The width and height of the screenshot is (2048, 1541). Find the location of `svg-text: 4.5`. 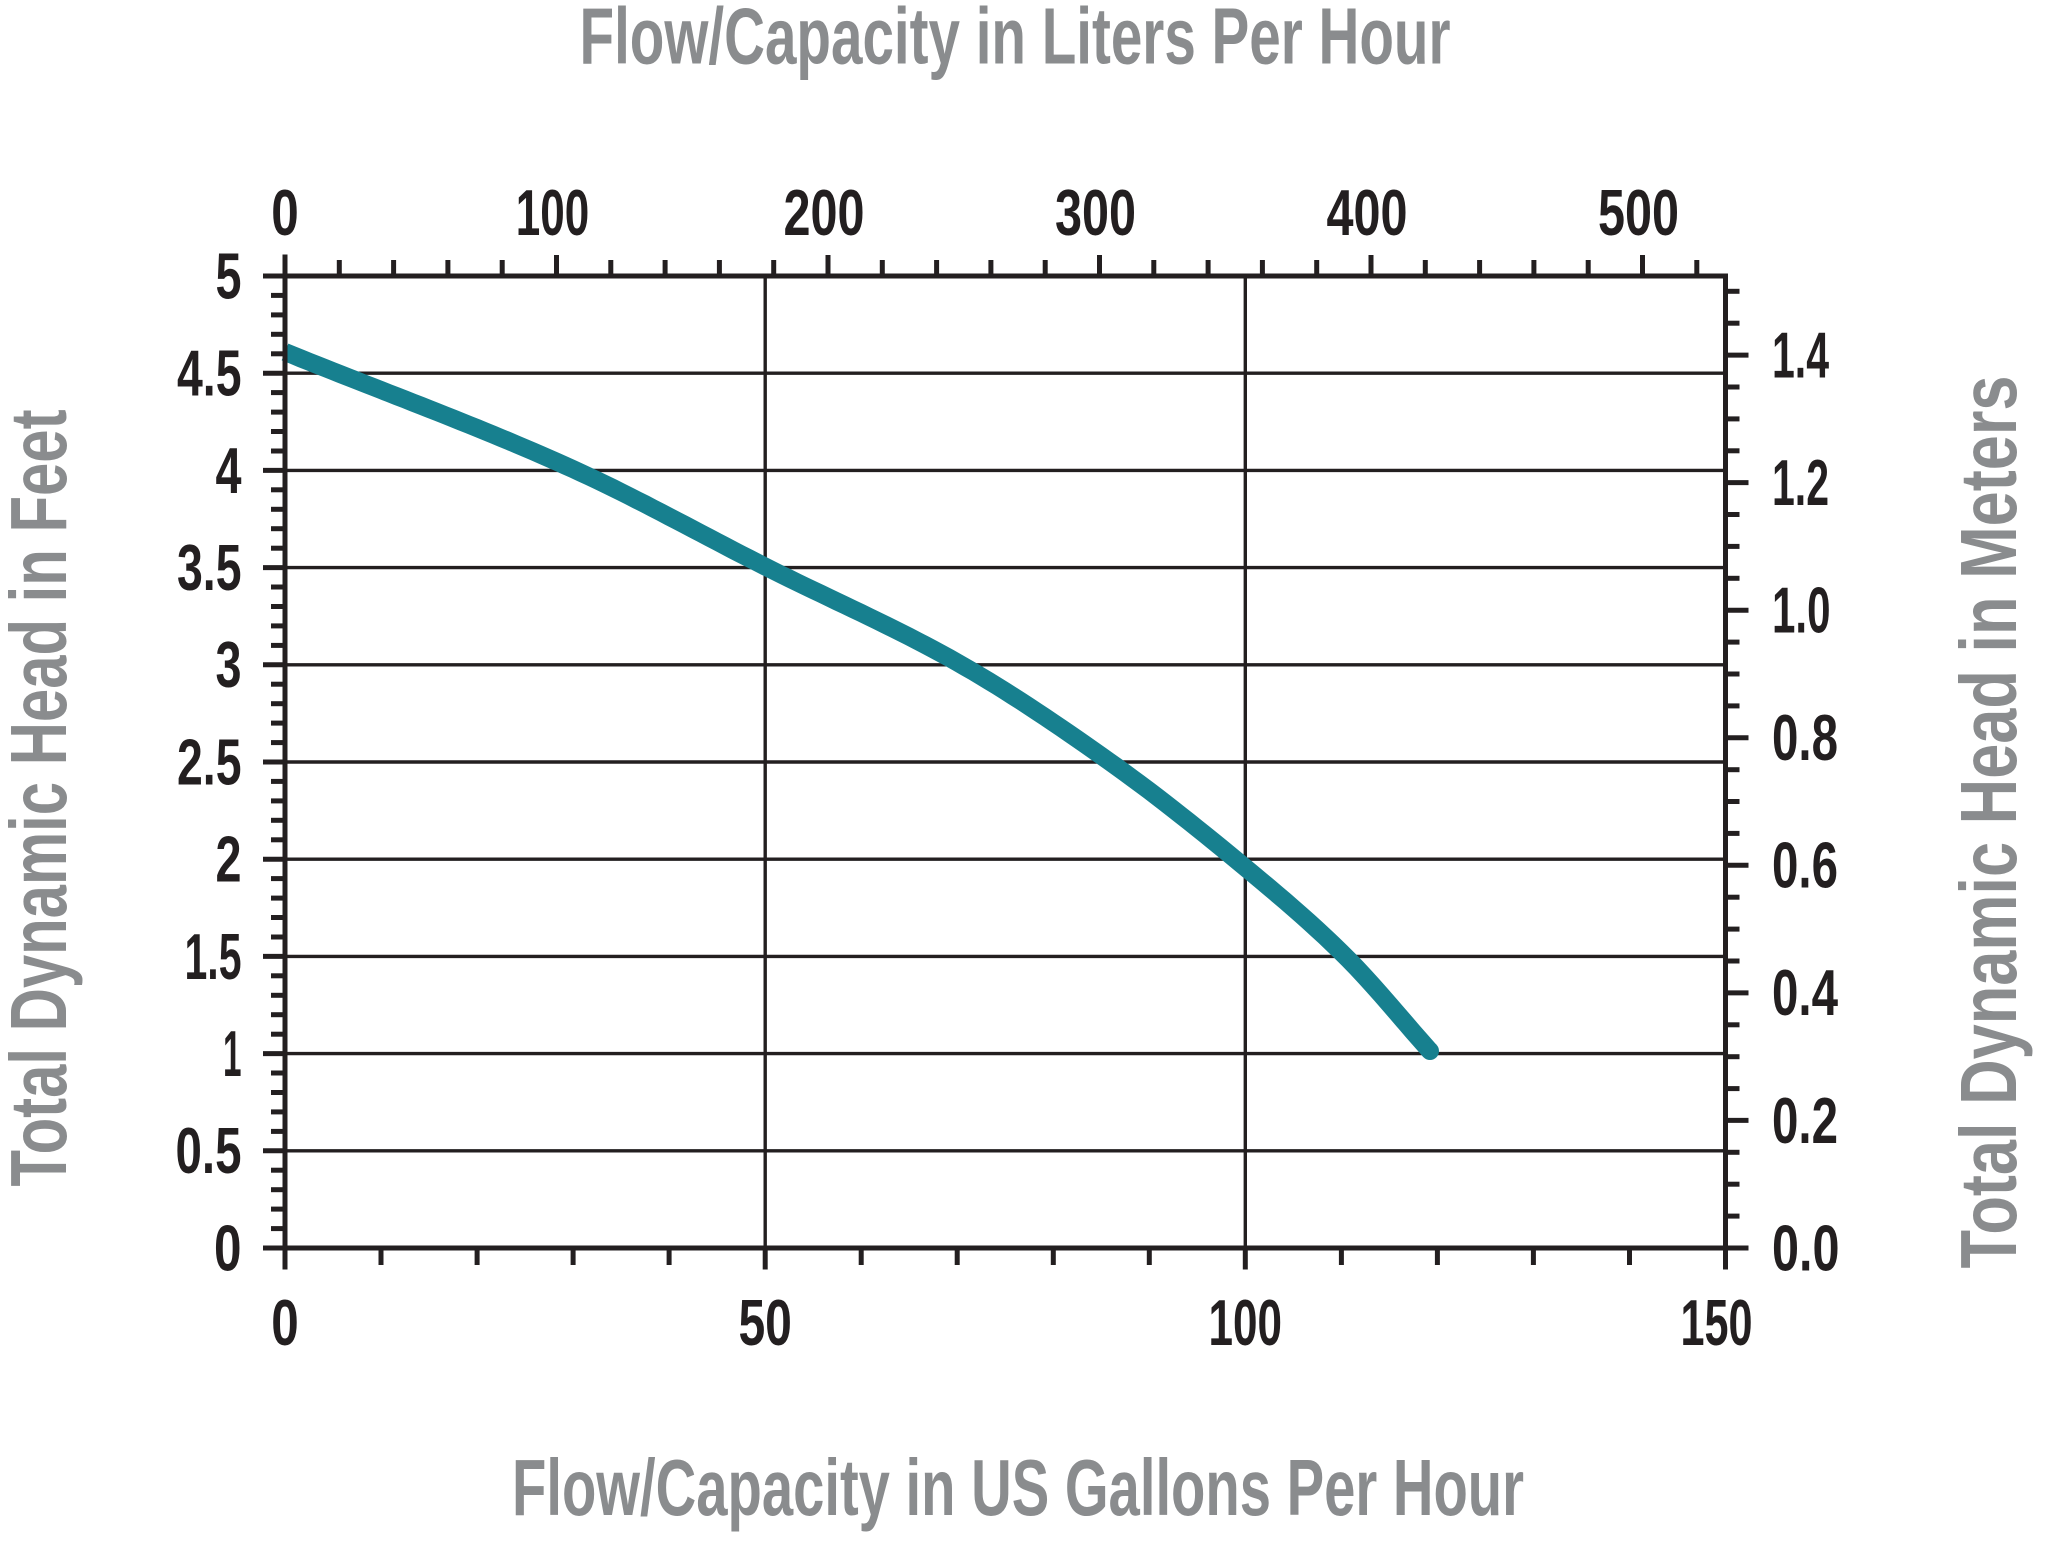

svg-text: 4.5 is located at coordinates (209, 373).